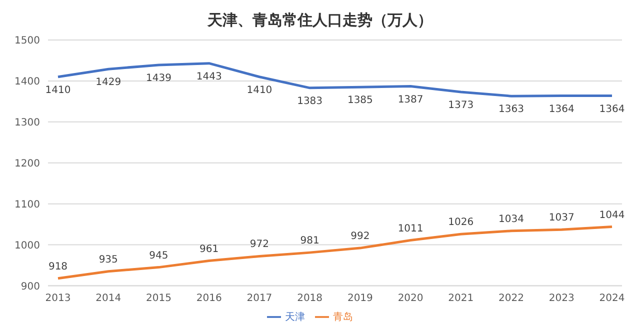 The image size is (640, 332). What do you see at coordinates (360, 236) in the screenshot?
I see `data-label: 992` at bounding box center [360, 236].